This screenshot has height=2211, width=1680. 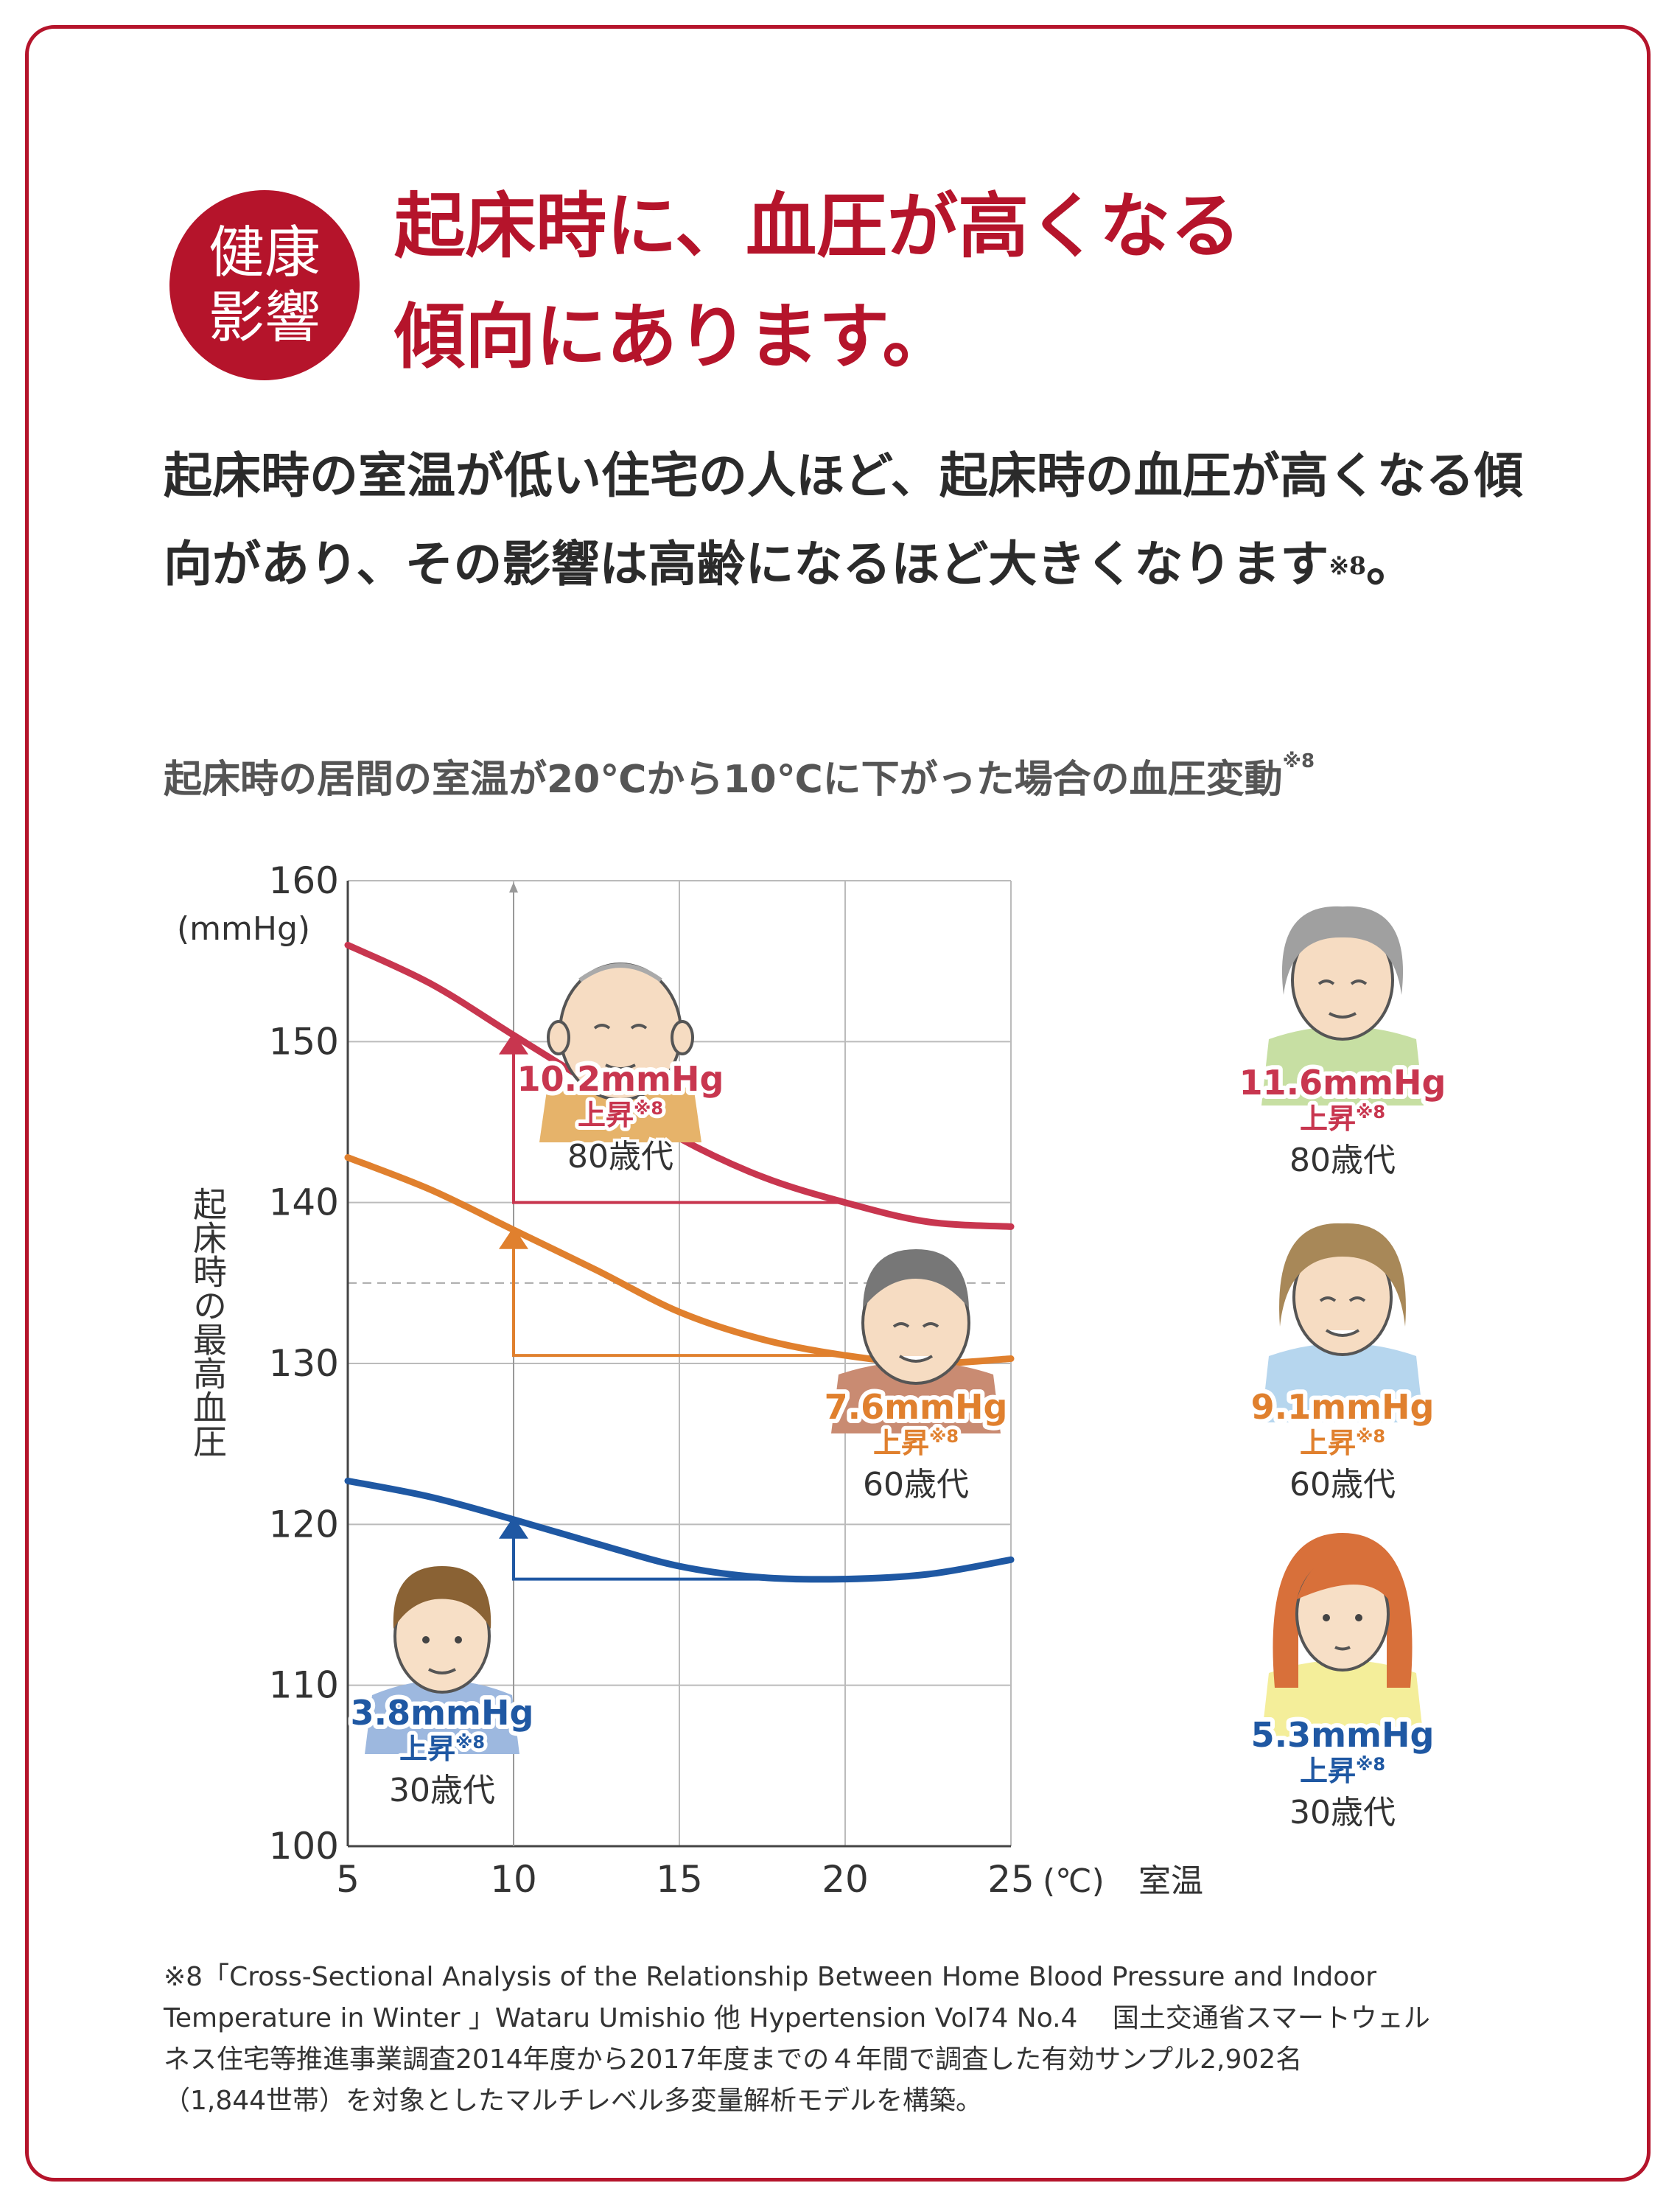 What do you see at coordinates (678, 1558) in the screenshot?
I see `rise-bracket-30歳代` at bounding box center [678, 1558].